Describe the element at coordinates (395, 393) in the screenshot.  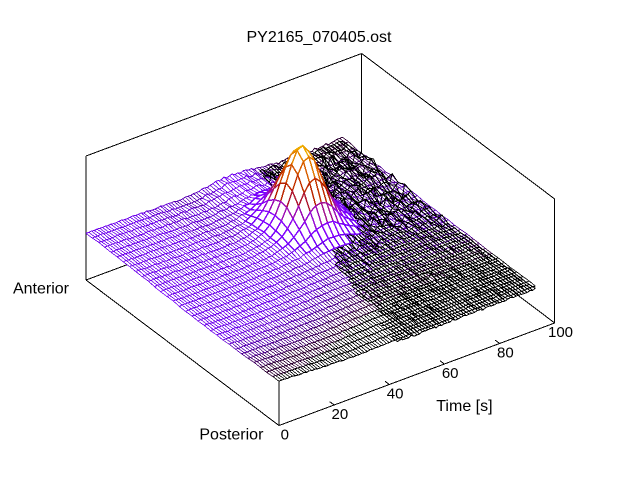
I see `svg-text: 40` at that location.